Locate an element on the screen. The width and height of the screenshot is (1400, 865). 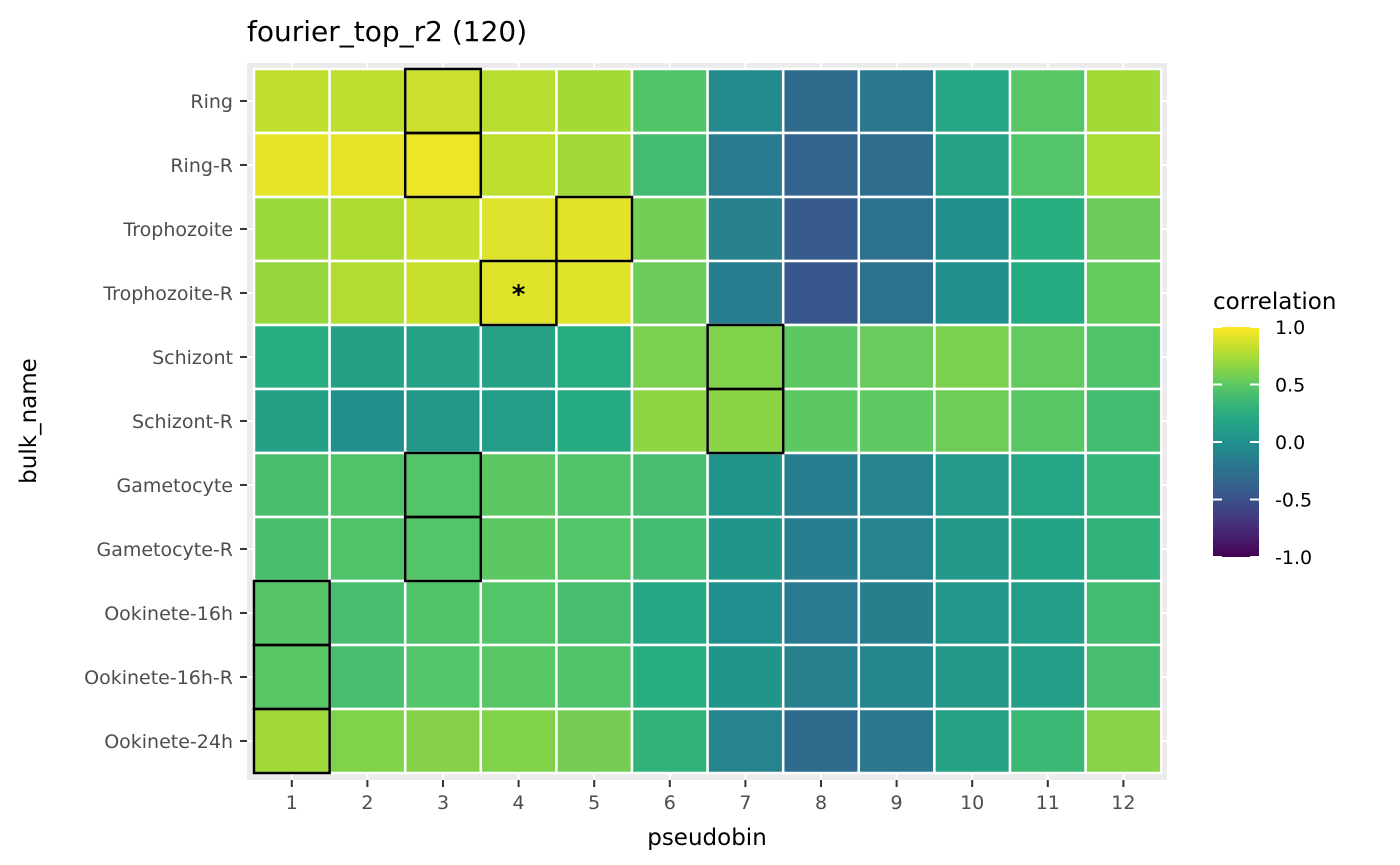
legend-title: correlation is located at coordinates (1274, 302).